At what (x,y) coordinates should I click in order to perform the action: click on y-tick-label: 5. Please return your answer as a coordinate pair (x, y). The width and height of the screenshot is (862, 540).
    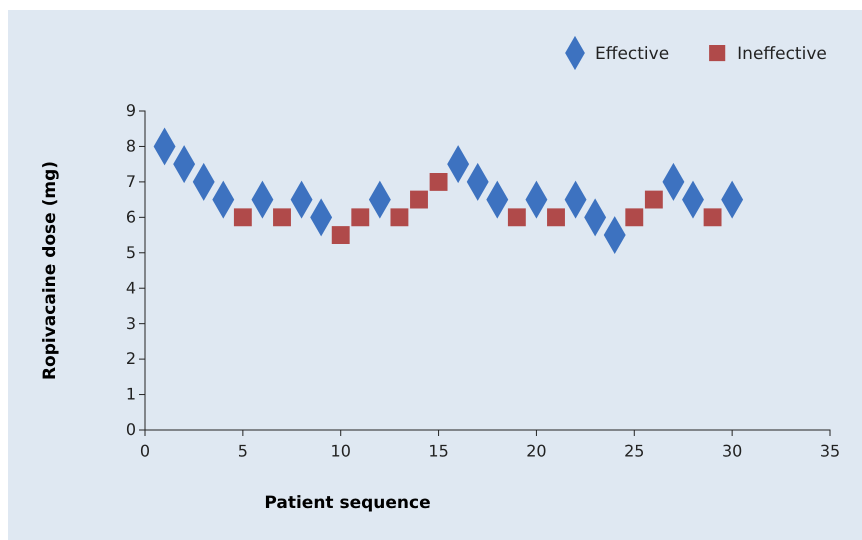
    Looking at the image, I should click on (131, 252).